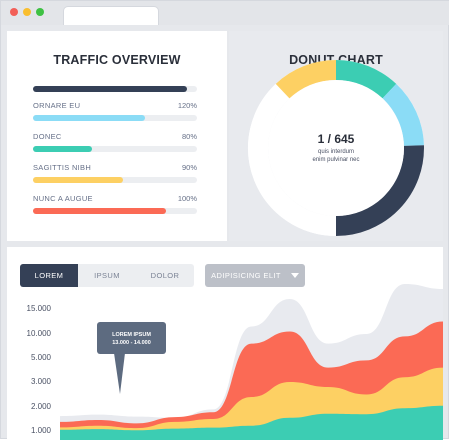  Describe the element at coordinates (131, 343) in the screenshot. I see `tooltip-range: 13.000 - 14.000` at that location.